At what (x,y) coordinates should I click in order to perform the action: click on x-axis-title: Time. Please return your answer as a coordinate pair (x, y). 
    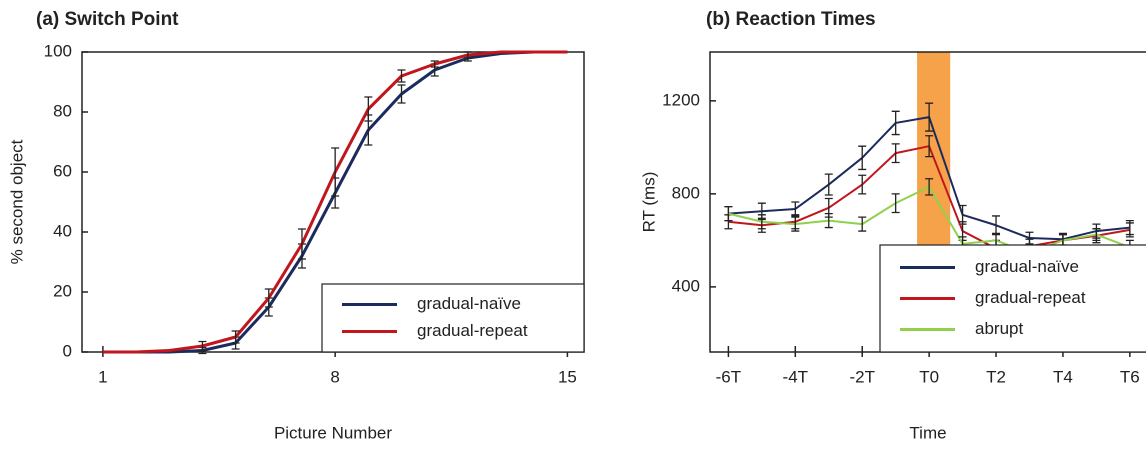
    Looking at the image, I should click on (927, 432).